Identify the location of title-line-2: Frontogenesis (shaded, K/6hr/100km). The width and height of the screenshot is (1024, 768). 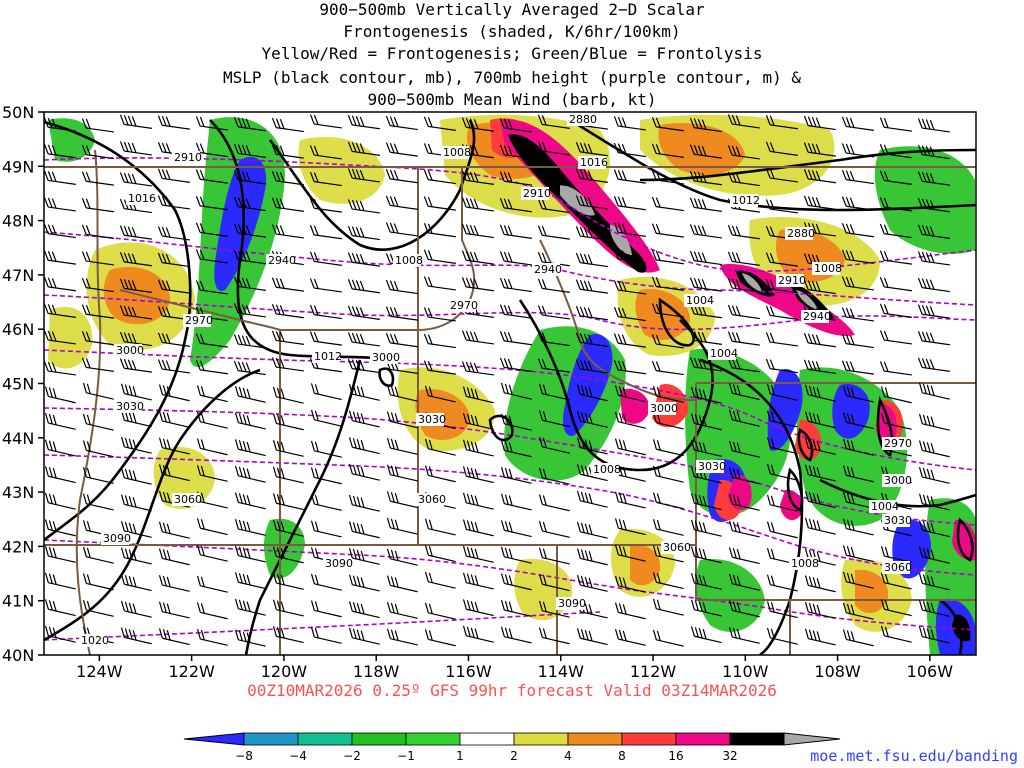
(512, 31).